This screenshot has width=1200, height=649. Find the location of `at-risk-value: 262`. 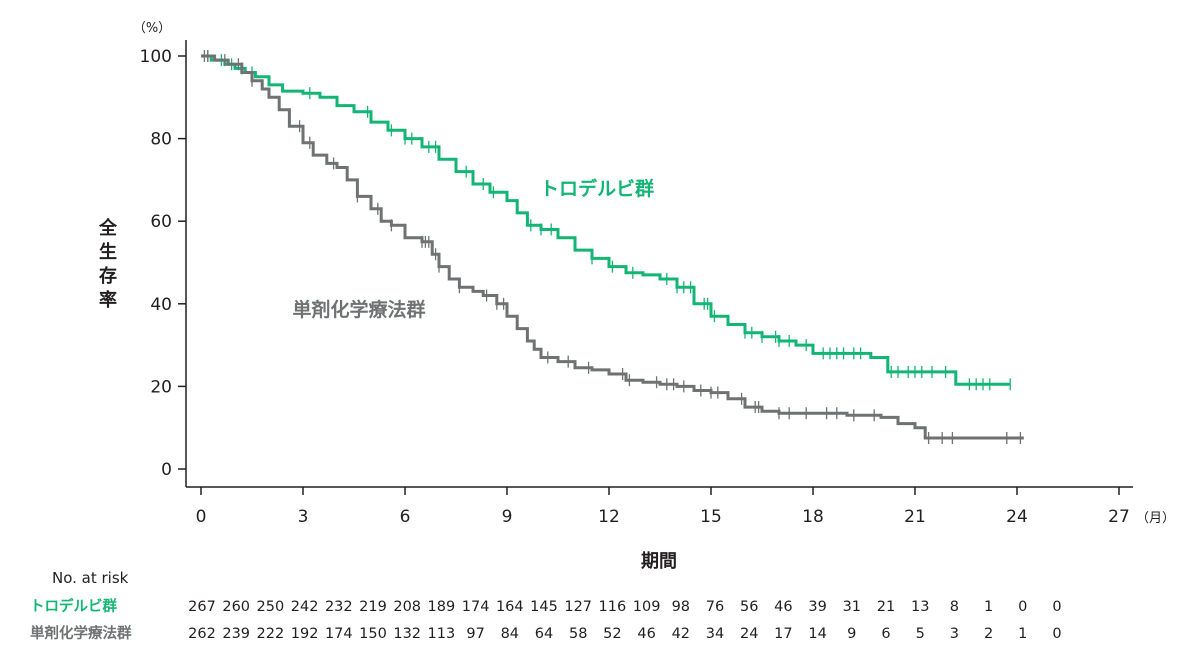

at-risk-value: 262 is located at coordinates (202, 634).